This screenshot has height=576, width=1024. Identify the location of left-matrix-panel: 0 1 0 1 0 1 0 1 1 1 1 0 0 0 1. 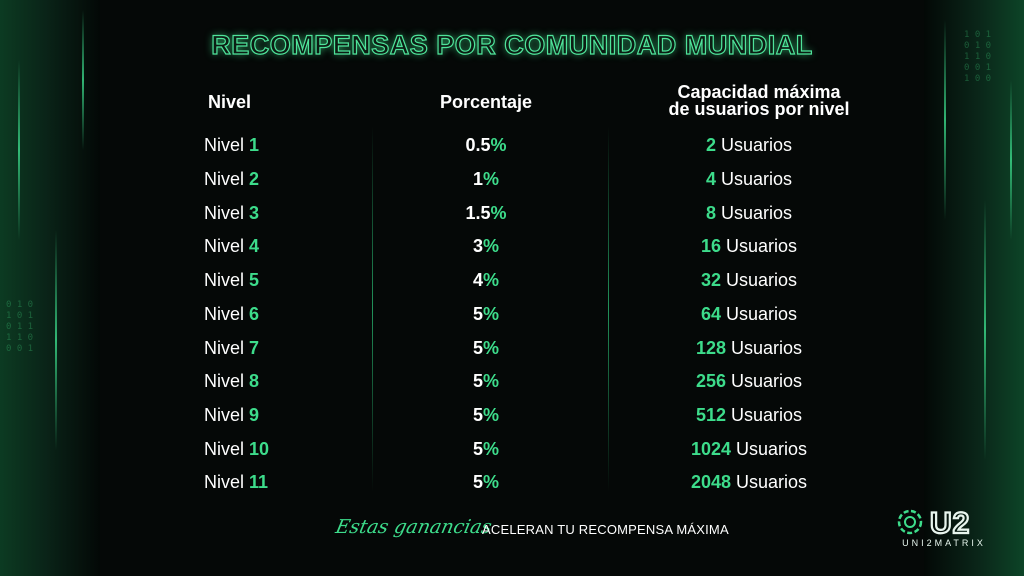
(50, 288).